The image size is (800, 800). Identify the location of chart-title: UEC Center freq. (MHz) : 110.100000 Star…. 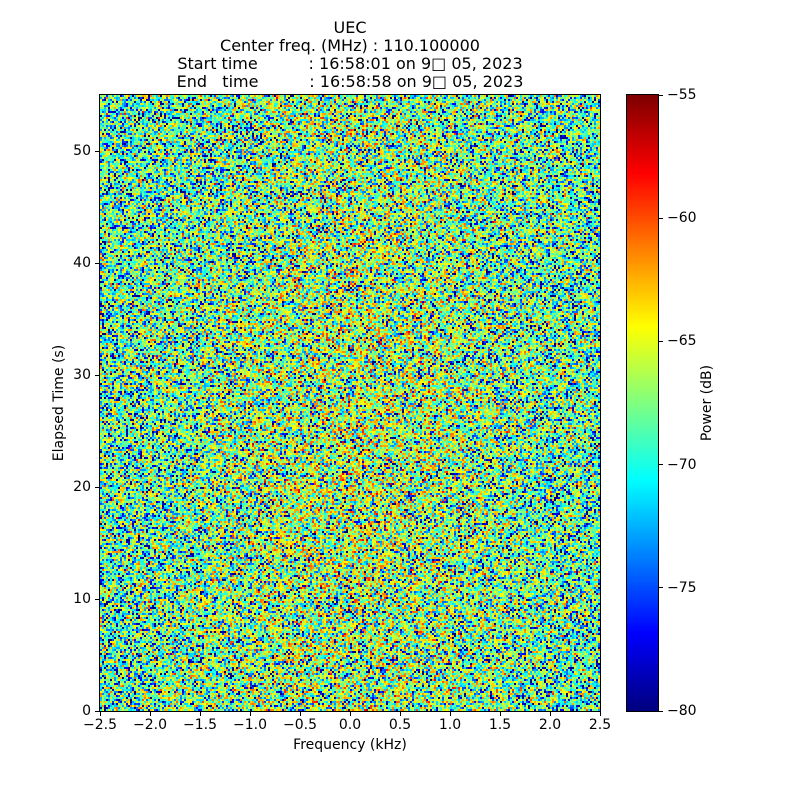
(350, 54).